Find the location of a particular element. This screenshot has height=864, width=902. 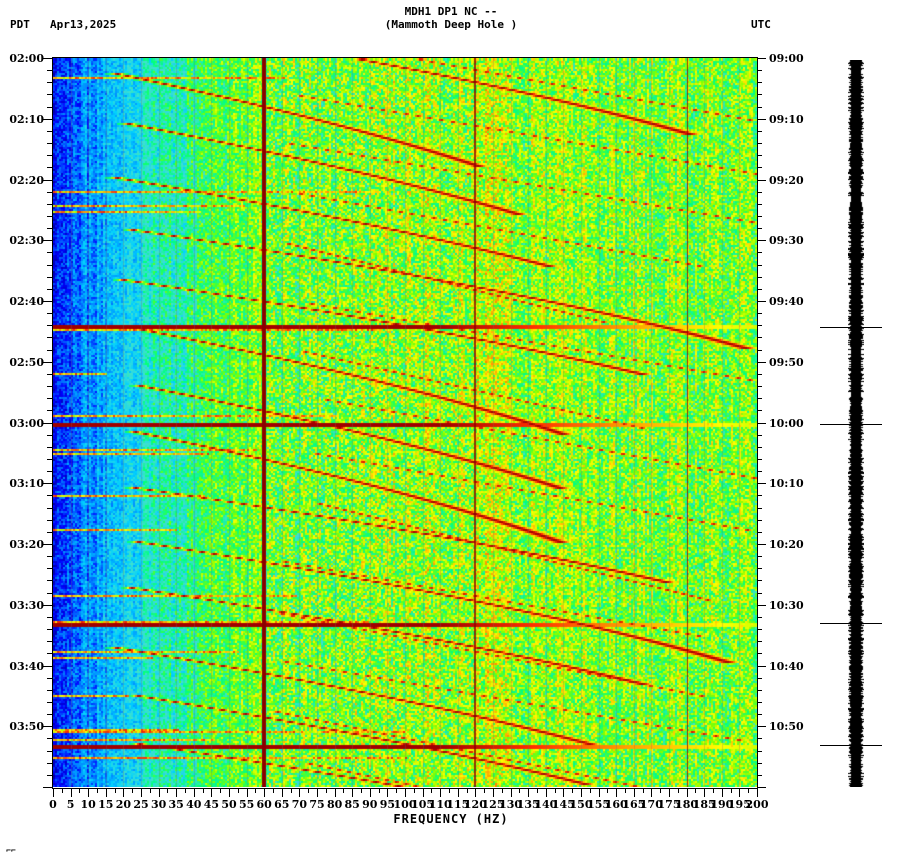

frequency-label: 40 is located at coordinates (194, 804).